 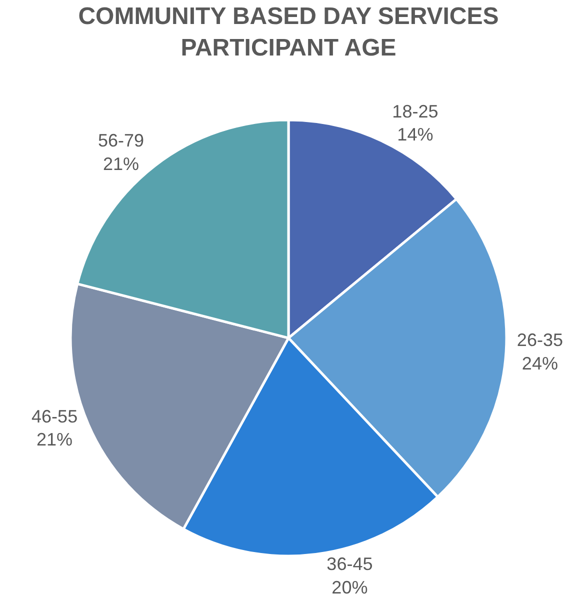 What do you see at coordinates (350, 587) in the screenshot?
I see `data-label: 20%` at bounding box center [350, 587].